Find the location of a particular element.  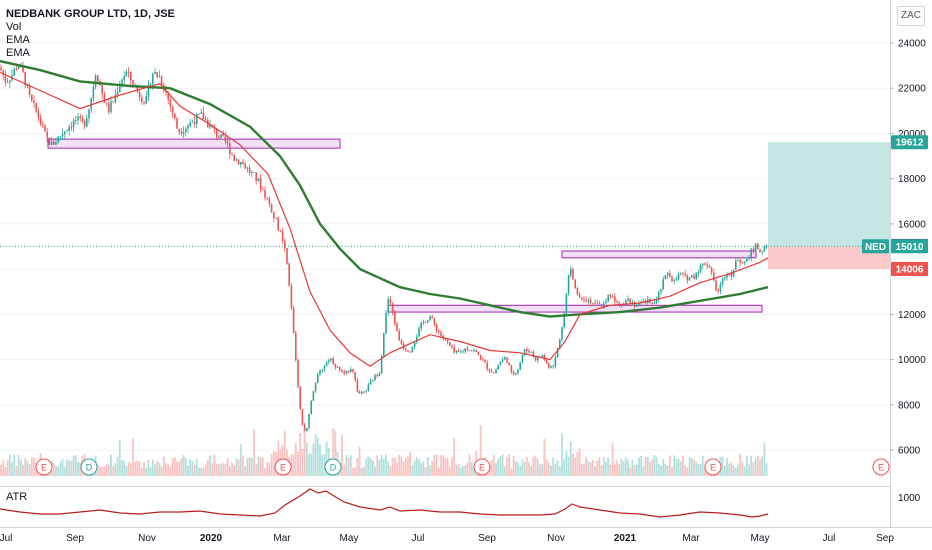

price-labels: 1961215029NED1501014006 is located at coordinates (895, 205).